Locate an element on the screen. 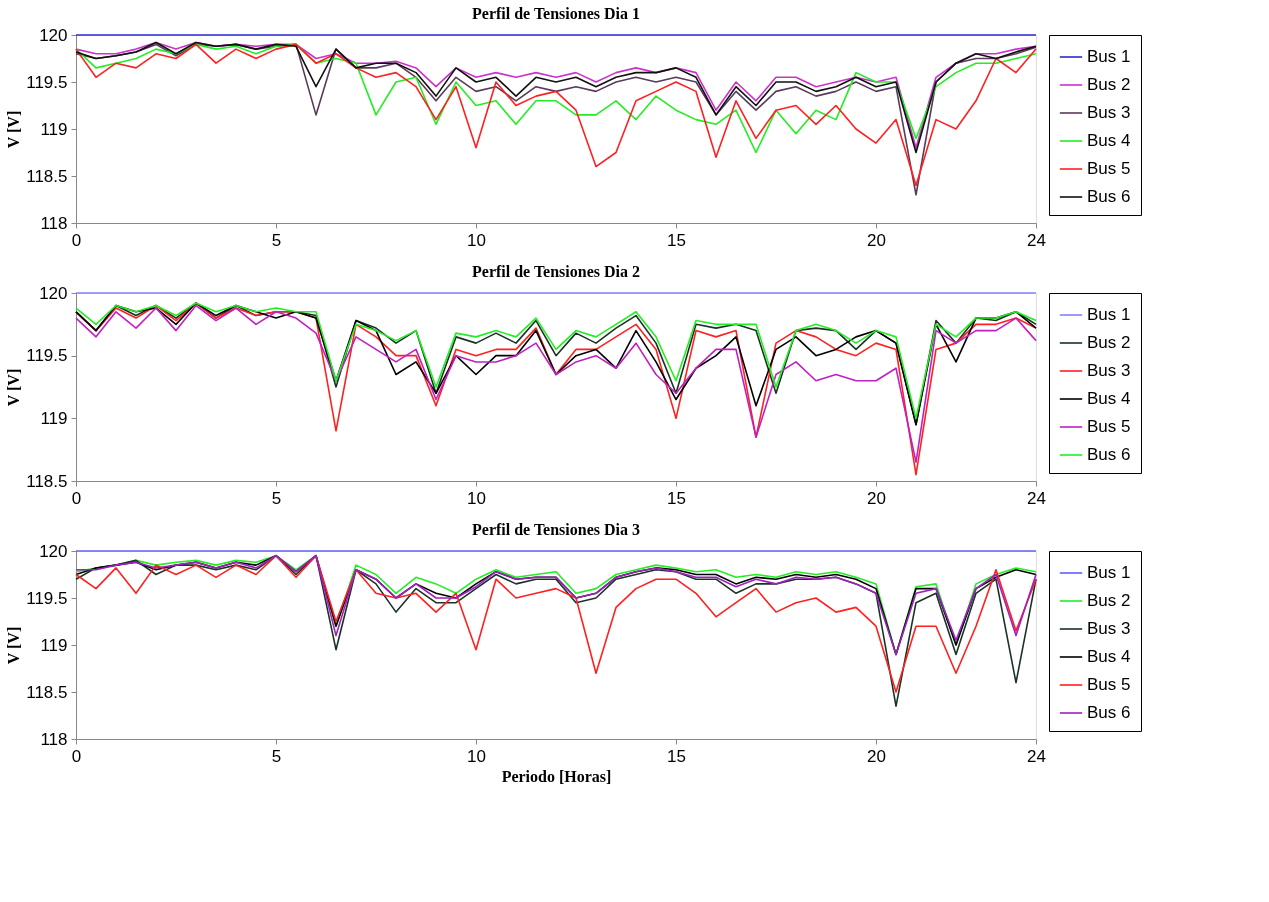 The image size is (1269, 902). chart-title: Perfil de Tensiones Dia 1 is located at coordinates (556, 13).